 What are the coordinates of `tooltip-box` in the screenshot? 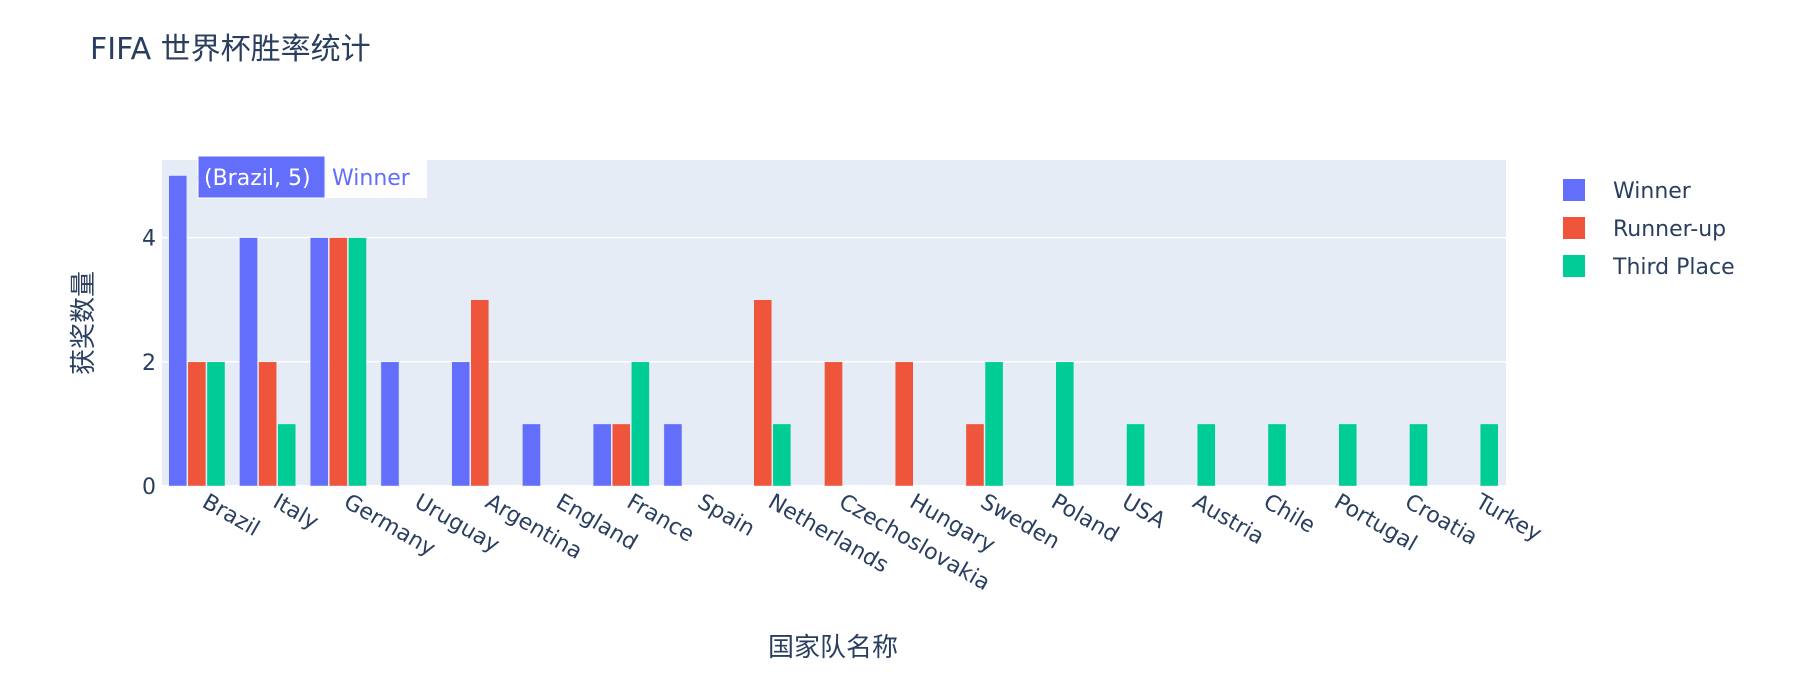 It's located at (261, 177).